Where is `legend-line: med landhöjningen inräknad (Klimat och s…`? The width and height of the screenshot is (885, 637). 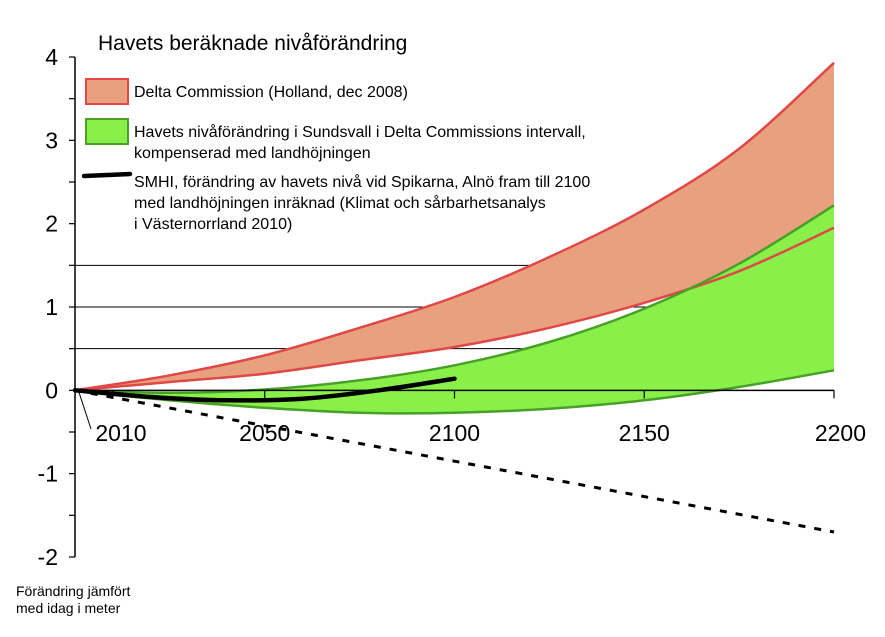
legend-line: med landhöjningen inräknad (Klimat och s… is located at coordinates (340, 203).